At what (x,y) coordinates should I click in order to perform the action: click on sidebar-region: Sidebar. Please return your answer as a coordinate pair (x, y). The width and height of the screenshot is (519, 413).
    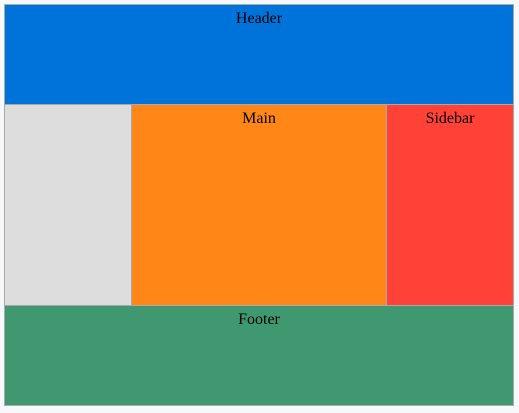
    Looking at the image, I should click on (450, 205).